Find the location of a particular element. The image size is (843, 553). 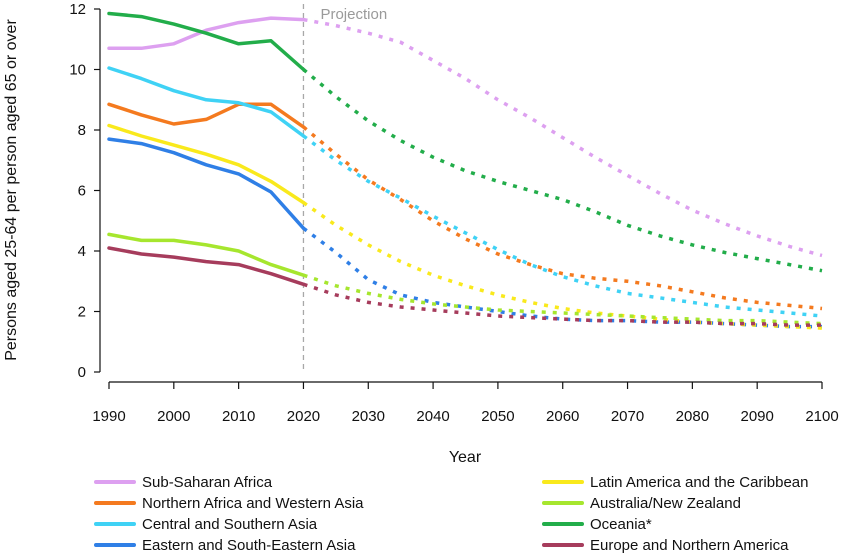

legend-item: Central and Southern Asia is located at coordinates (206, 524).